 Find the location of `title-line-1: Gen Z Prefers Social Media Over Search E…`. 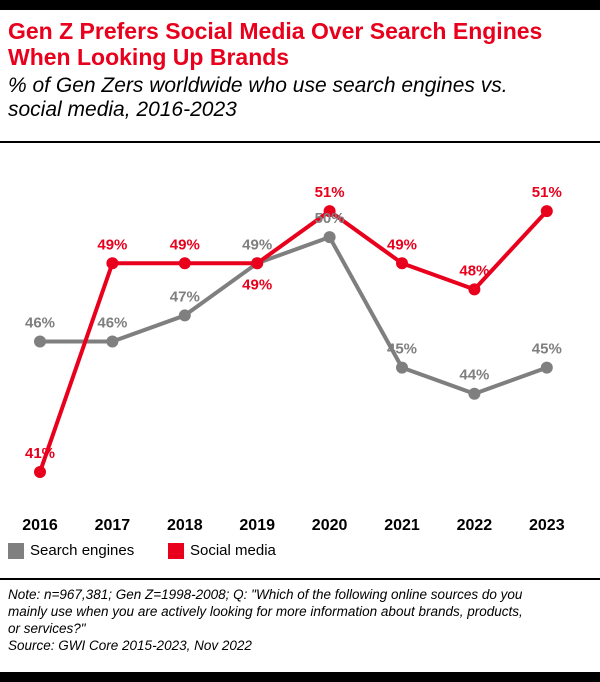

title-line-1: Gen Z Prefers Social Media Over Search E… is located at coordinates (275, 31).